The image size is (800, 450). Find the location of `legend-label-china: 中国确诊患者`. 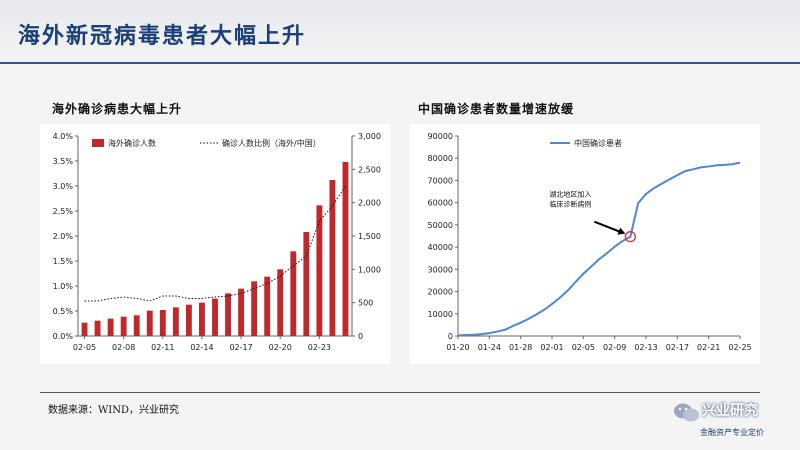

legend-label-china: 中国确诊患者 is located at coordinates (598, 143).